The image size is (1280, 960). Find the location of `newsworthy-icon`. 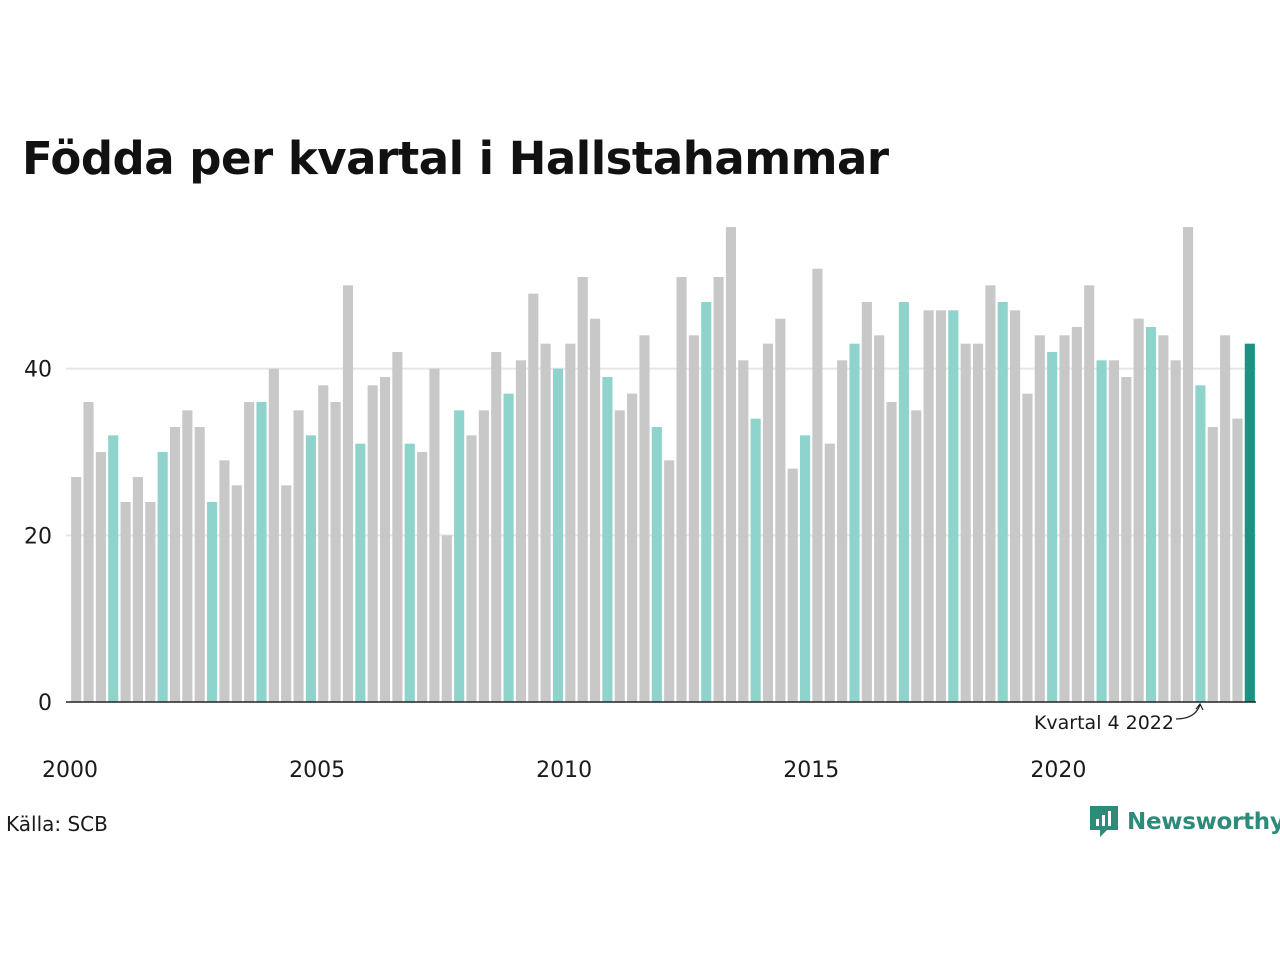

newsworthy-icon is located at coordinates (1104, 821).